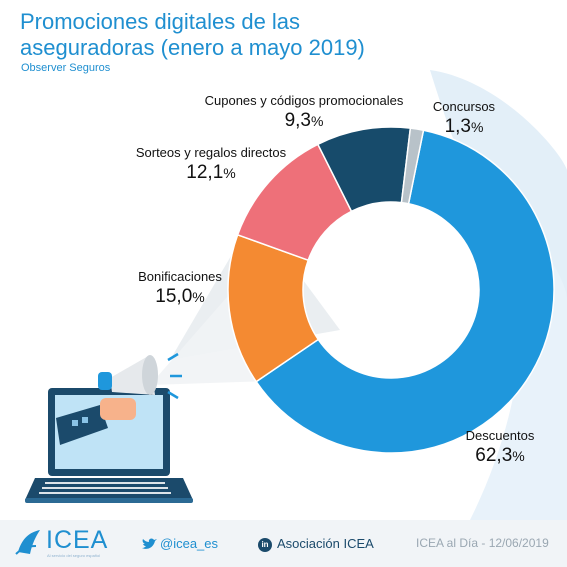 The height and width of the screenshot is (567, 567). What do you see at coordinates (27, 542) in the screenshot?
I see `icea-logo-icon` at bounding box center [27, 542].